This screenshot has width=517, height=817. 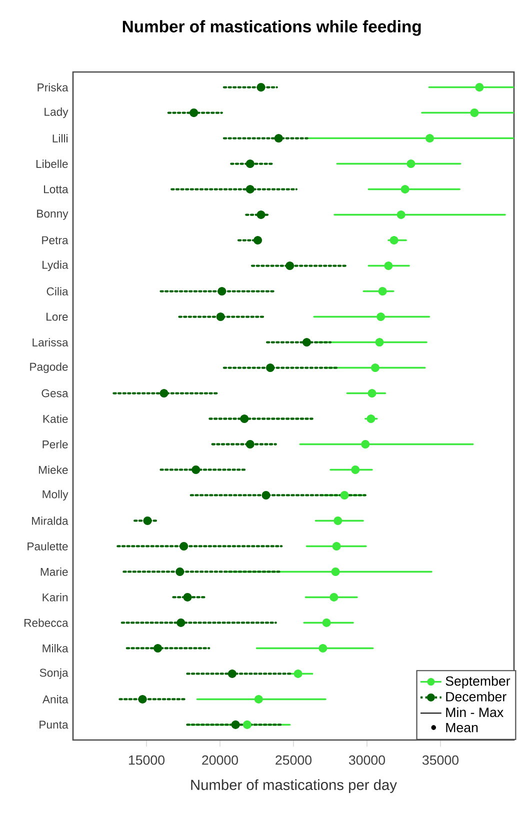 I want to click on y-tick-label: Anita, so click(x=55, y=699).